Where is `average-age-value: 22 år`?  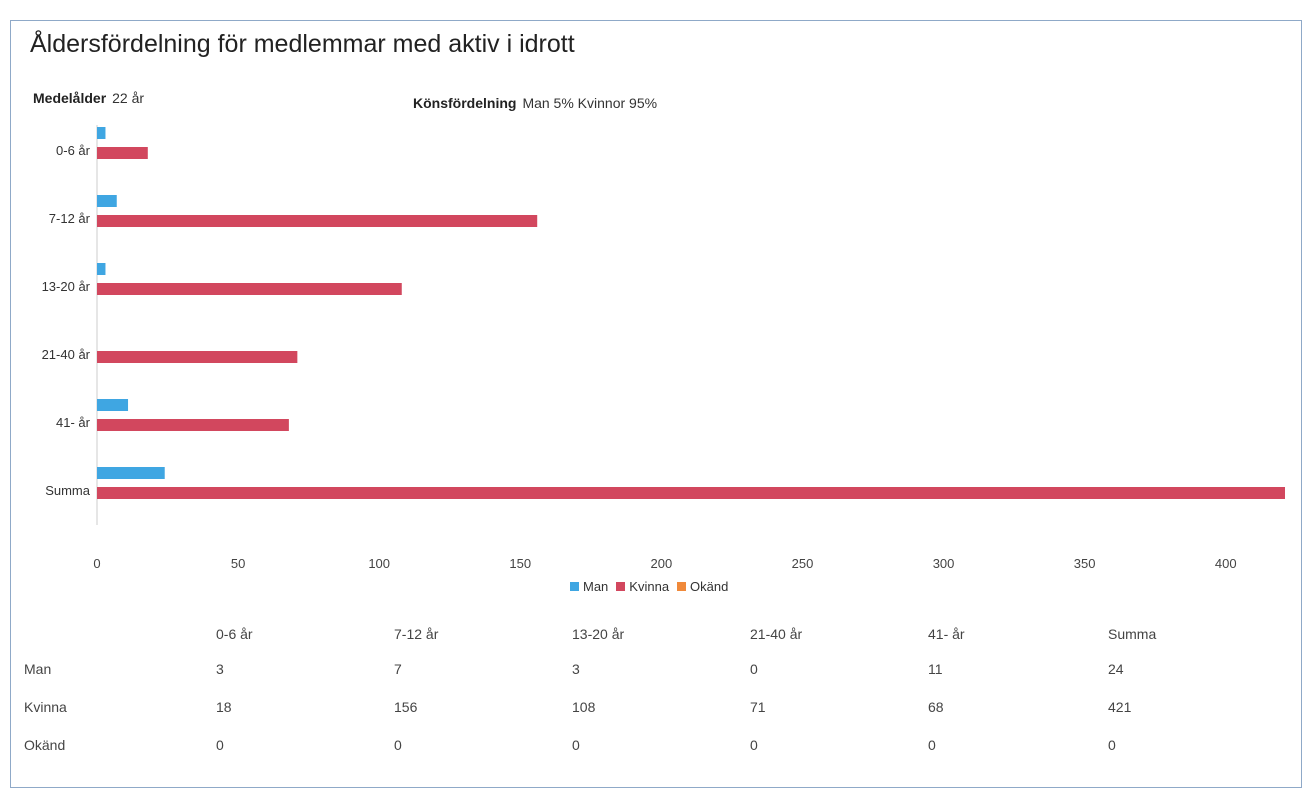
average-age-value: 22 år is located at coordinates (128, 98).